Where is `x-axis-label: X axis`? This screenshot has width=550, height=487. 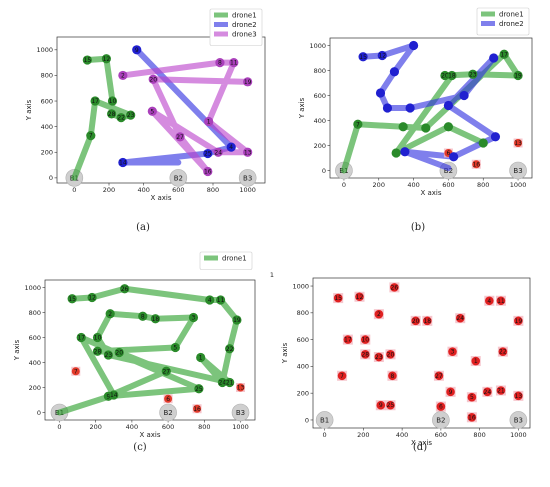 x-axis-label: X axis is located at coordinates (421, 443).